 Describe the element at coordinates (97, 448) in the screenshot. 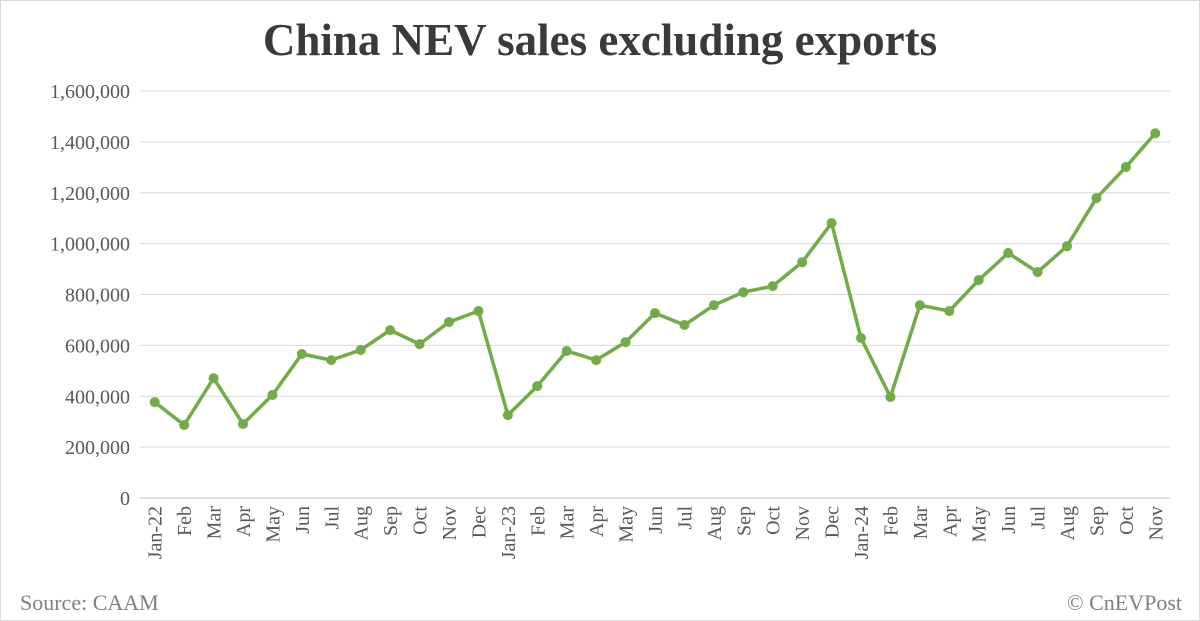

I see `y-tick-label: 200,000` at that location.